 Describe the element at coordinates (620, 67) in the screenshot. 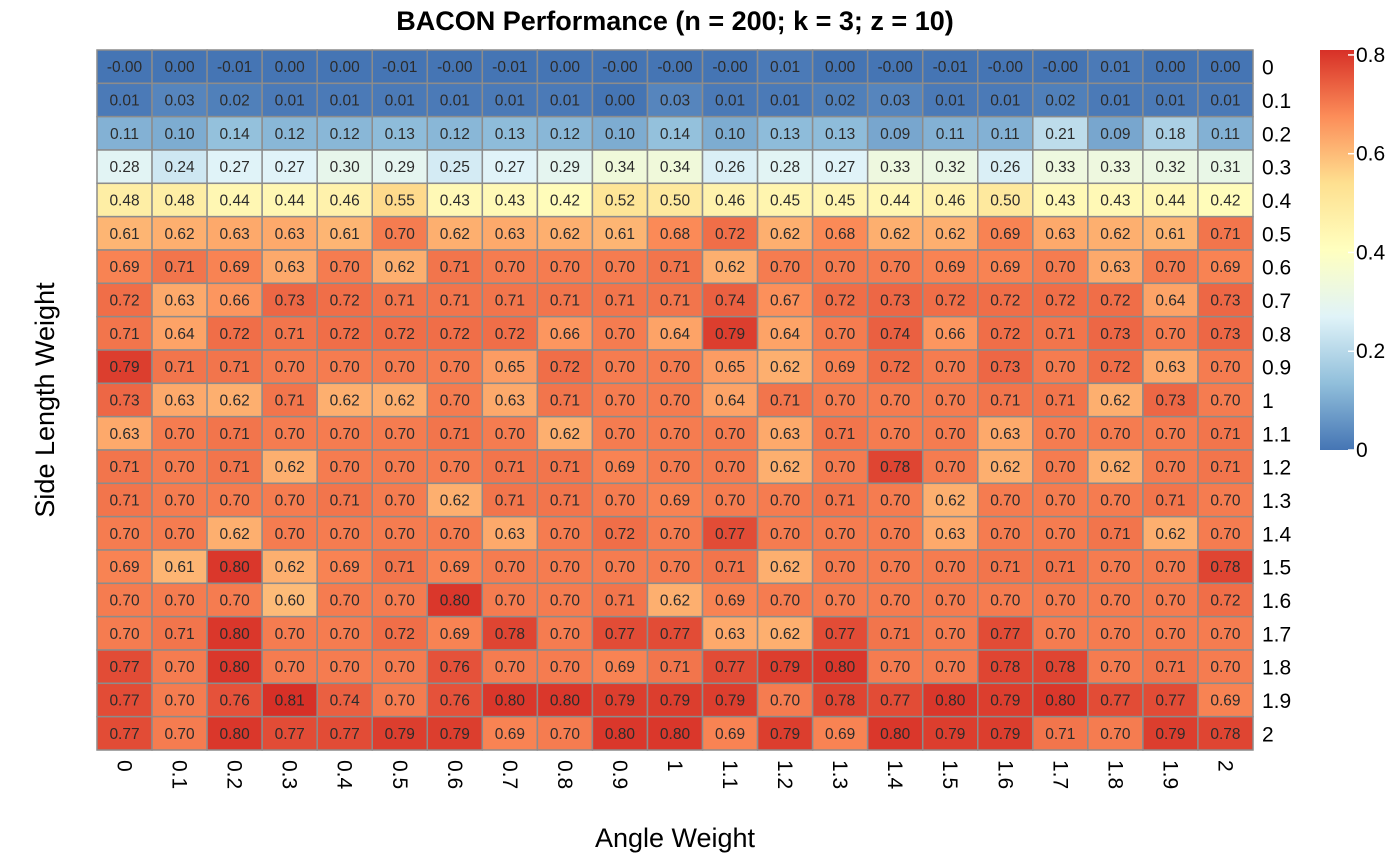

I see `cell-value-label: -0.00` at that location.